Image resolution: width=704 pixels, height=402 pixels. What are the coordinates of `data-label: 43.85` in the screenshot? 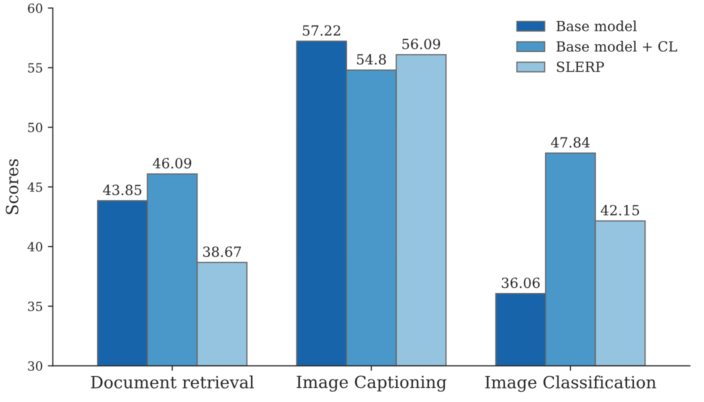 It's located at (122, 190).